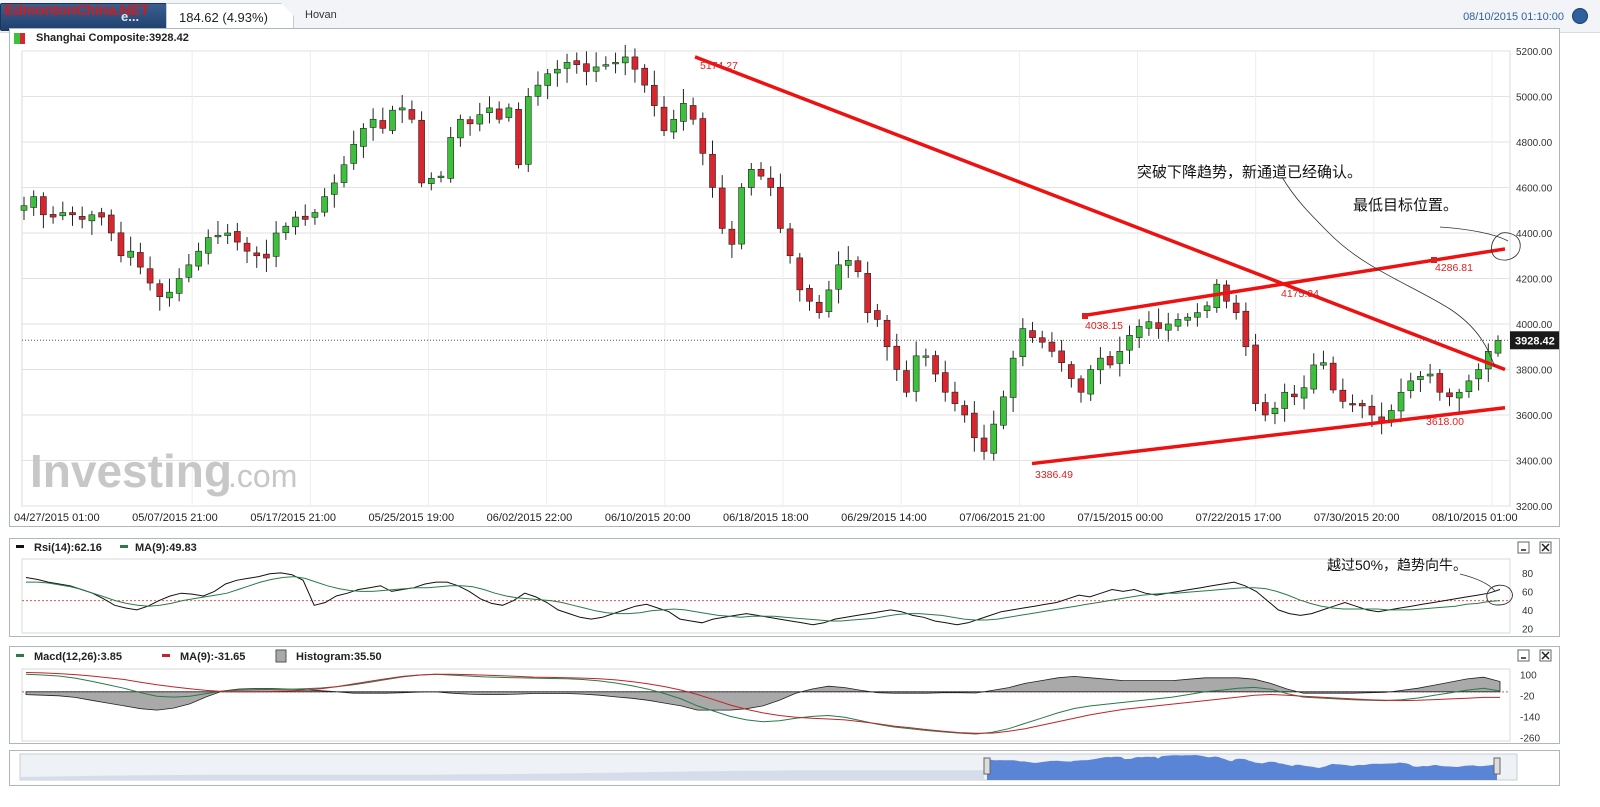 The height and width of the screenshot is (807, 1600). Describe the element at coordinates (321, 15) in the screenshot. I see `user-name: Hovan` at that location.